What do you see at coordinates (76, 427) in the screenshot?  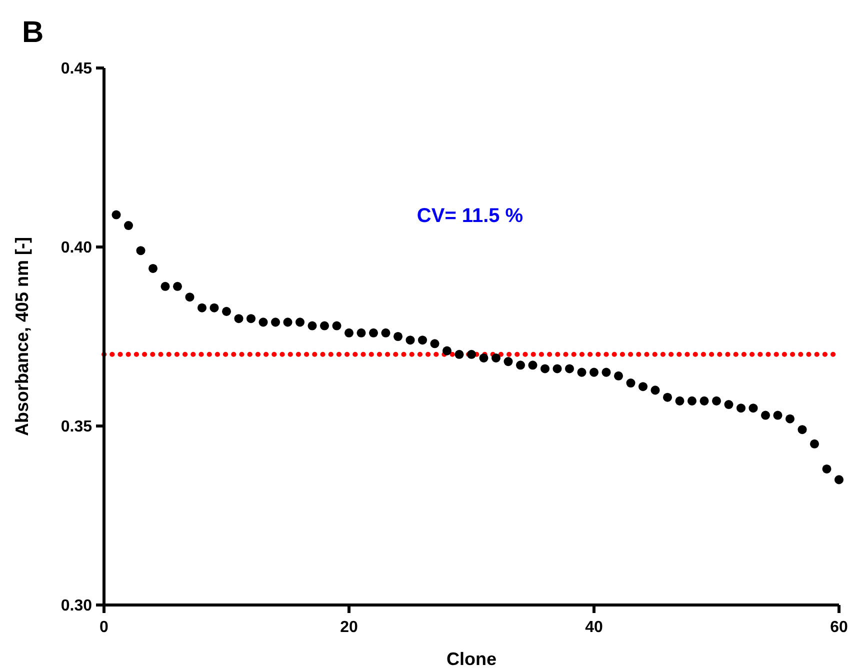 I see `y-tick-label: 0.35` at bounding box center [76, 427].